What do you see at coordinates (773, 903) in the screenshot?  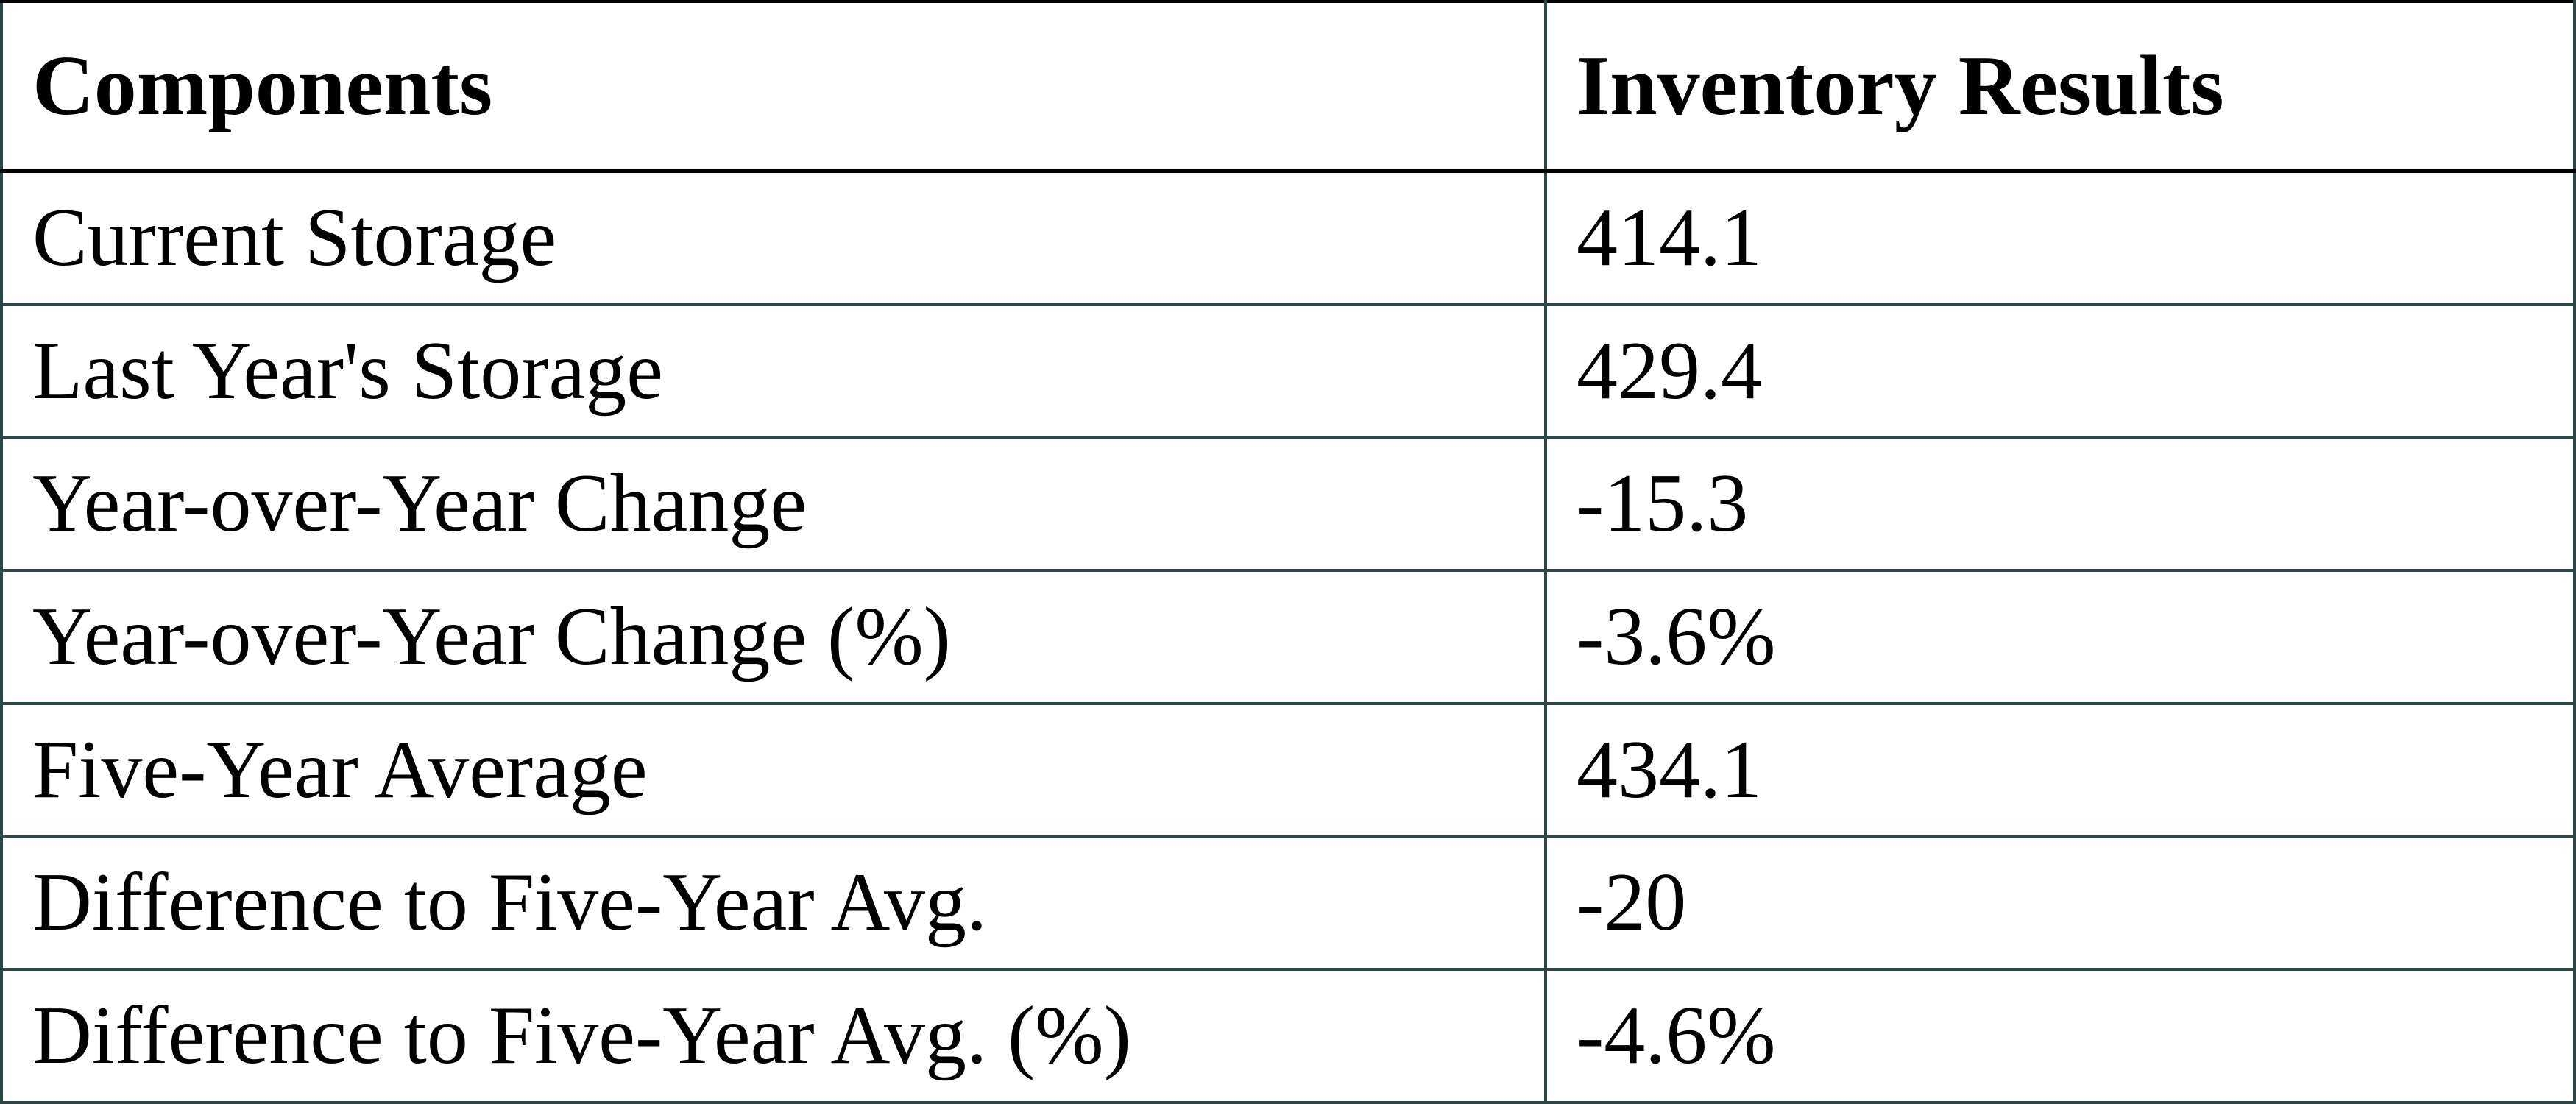 I see `component-cell: Difference to Five-Year Avg.` at bounding box center [773, 903].